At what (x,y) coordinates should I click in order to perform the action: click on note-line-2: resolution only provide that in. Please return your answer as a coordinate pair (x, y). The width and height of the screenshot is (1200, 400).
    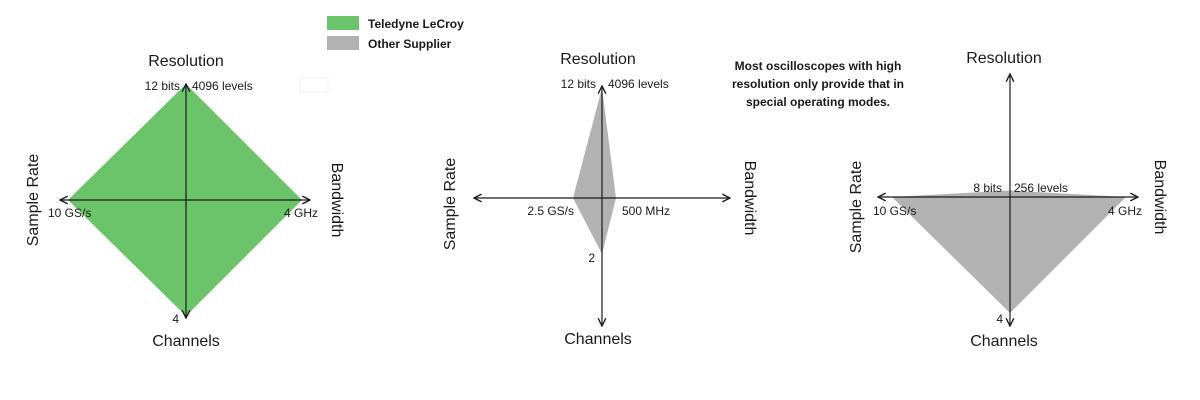
    Looking at the image, I should click on (818, 84).